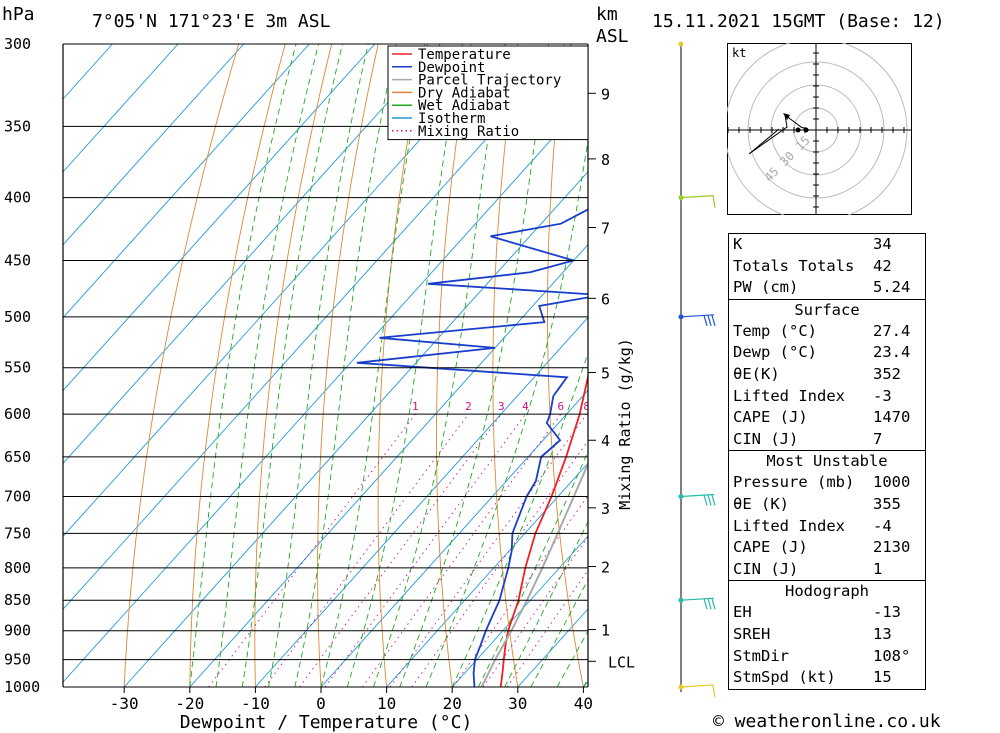 The image size is (1000, 733). What do you see at coordinates (798, 21) in the screenshot?
I see `date-label: 15.11.2021 15GMT (Base: 12)` at bounding box center [798, 21].